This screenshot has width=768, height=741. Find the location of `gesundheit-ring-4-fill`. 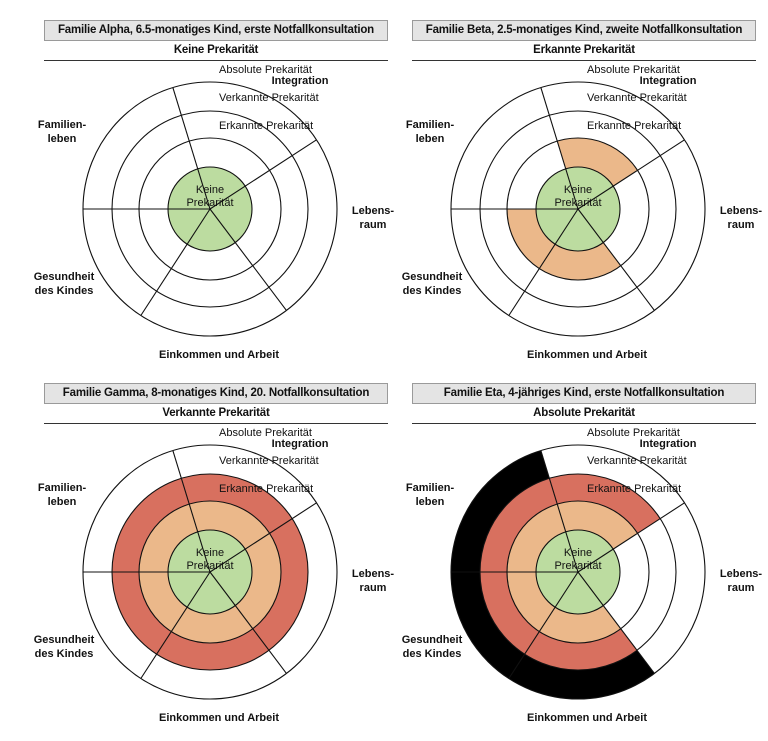

gesundheit-ring-4-fill is located at coordinates (488, 625).